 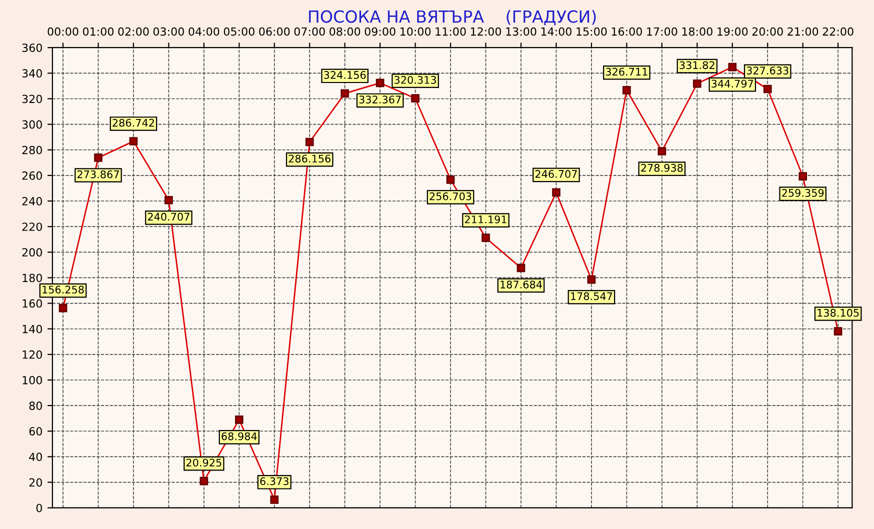 What do you see at coordinates (380, 100) in the screenshot?
I see `data-label: 332.367` at bounding box center [380, 100].